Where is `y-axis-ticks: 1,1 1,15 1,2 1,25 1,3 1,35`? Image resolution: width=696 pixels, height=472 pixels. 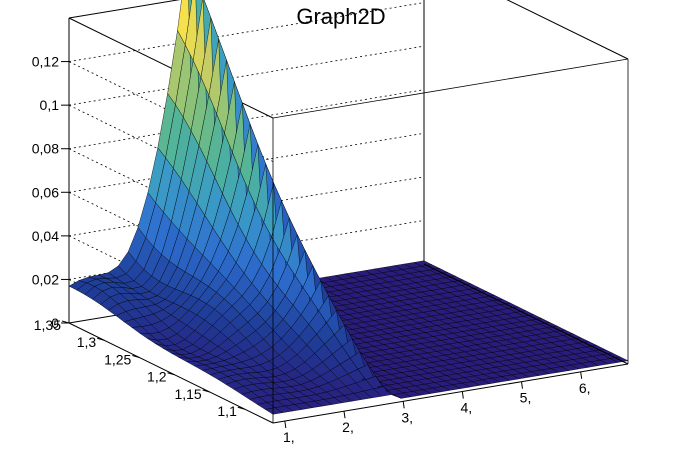
y-axis-ticks: 1,1 1,15 1,2 1,25 1,3 1,35 is located at coordinates (139, 368).